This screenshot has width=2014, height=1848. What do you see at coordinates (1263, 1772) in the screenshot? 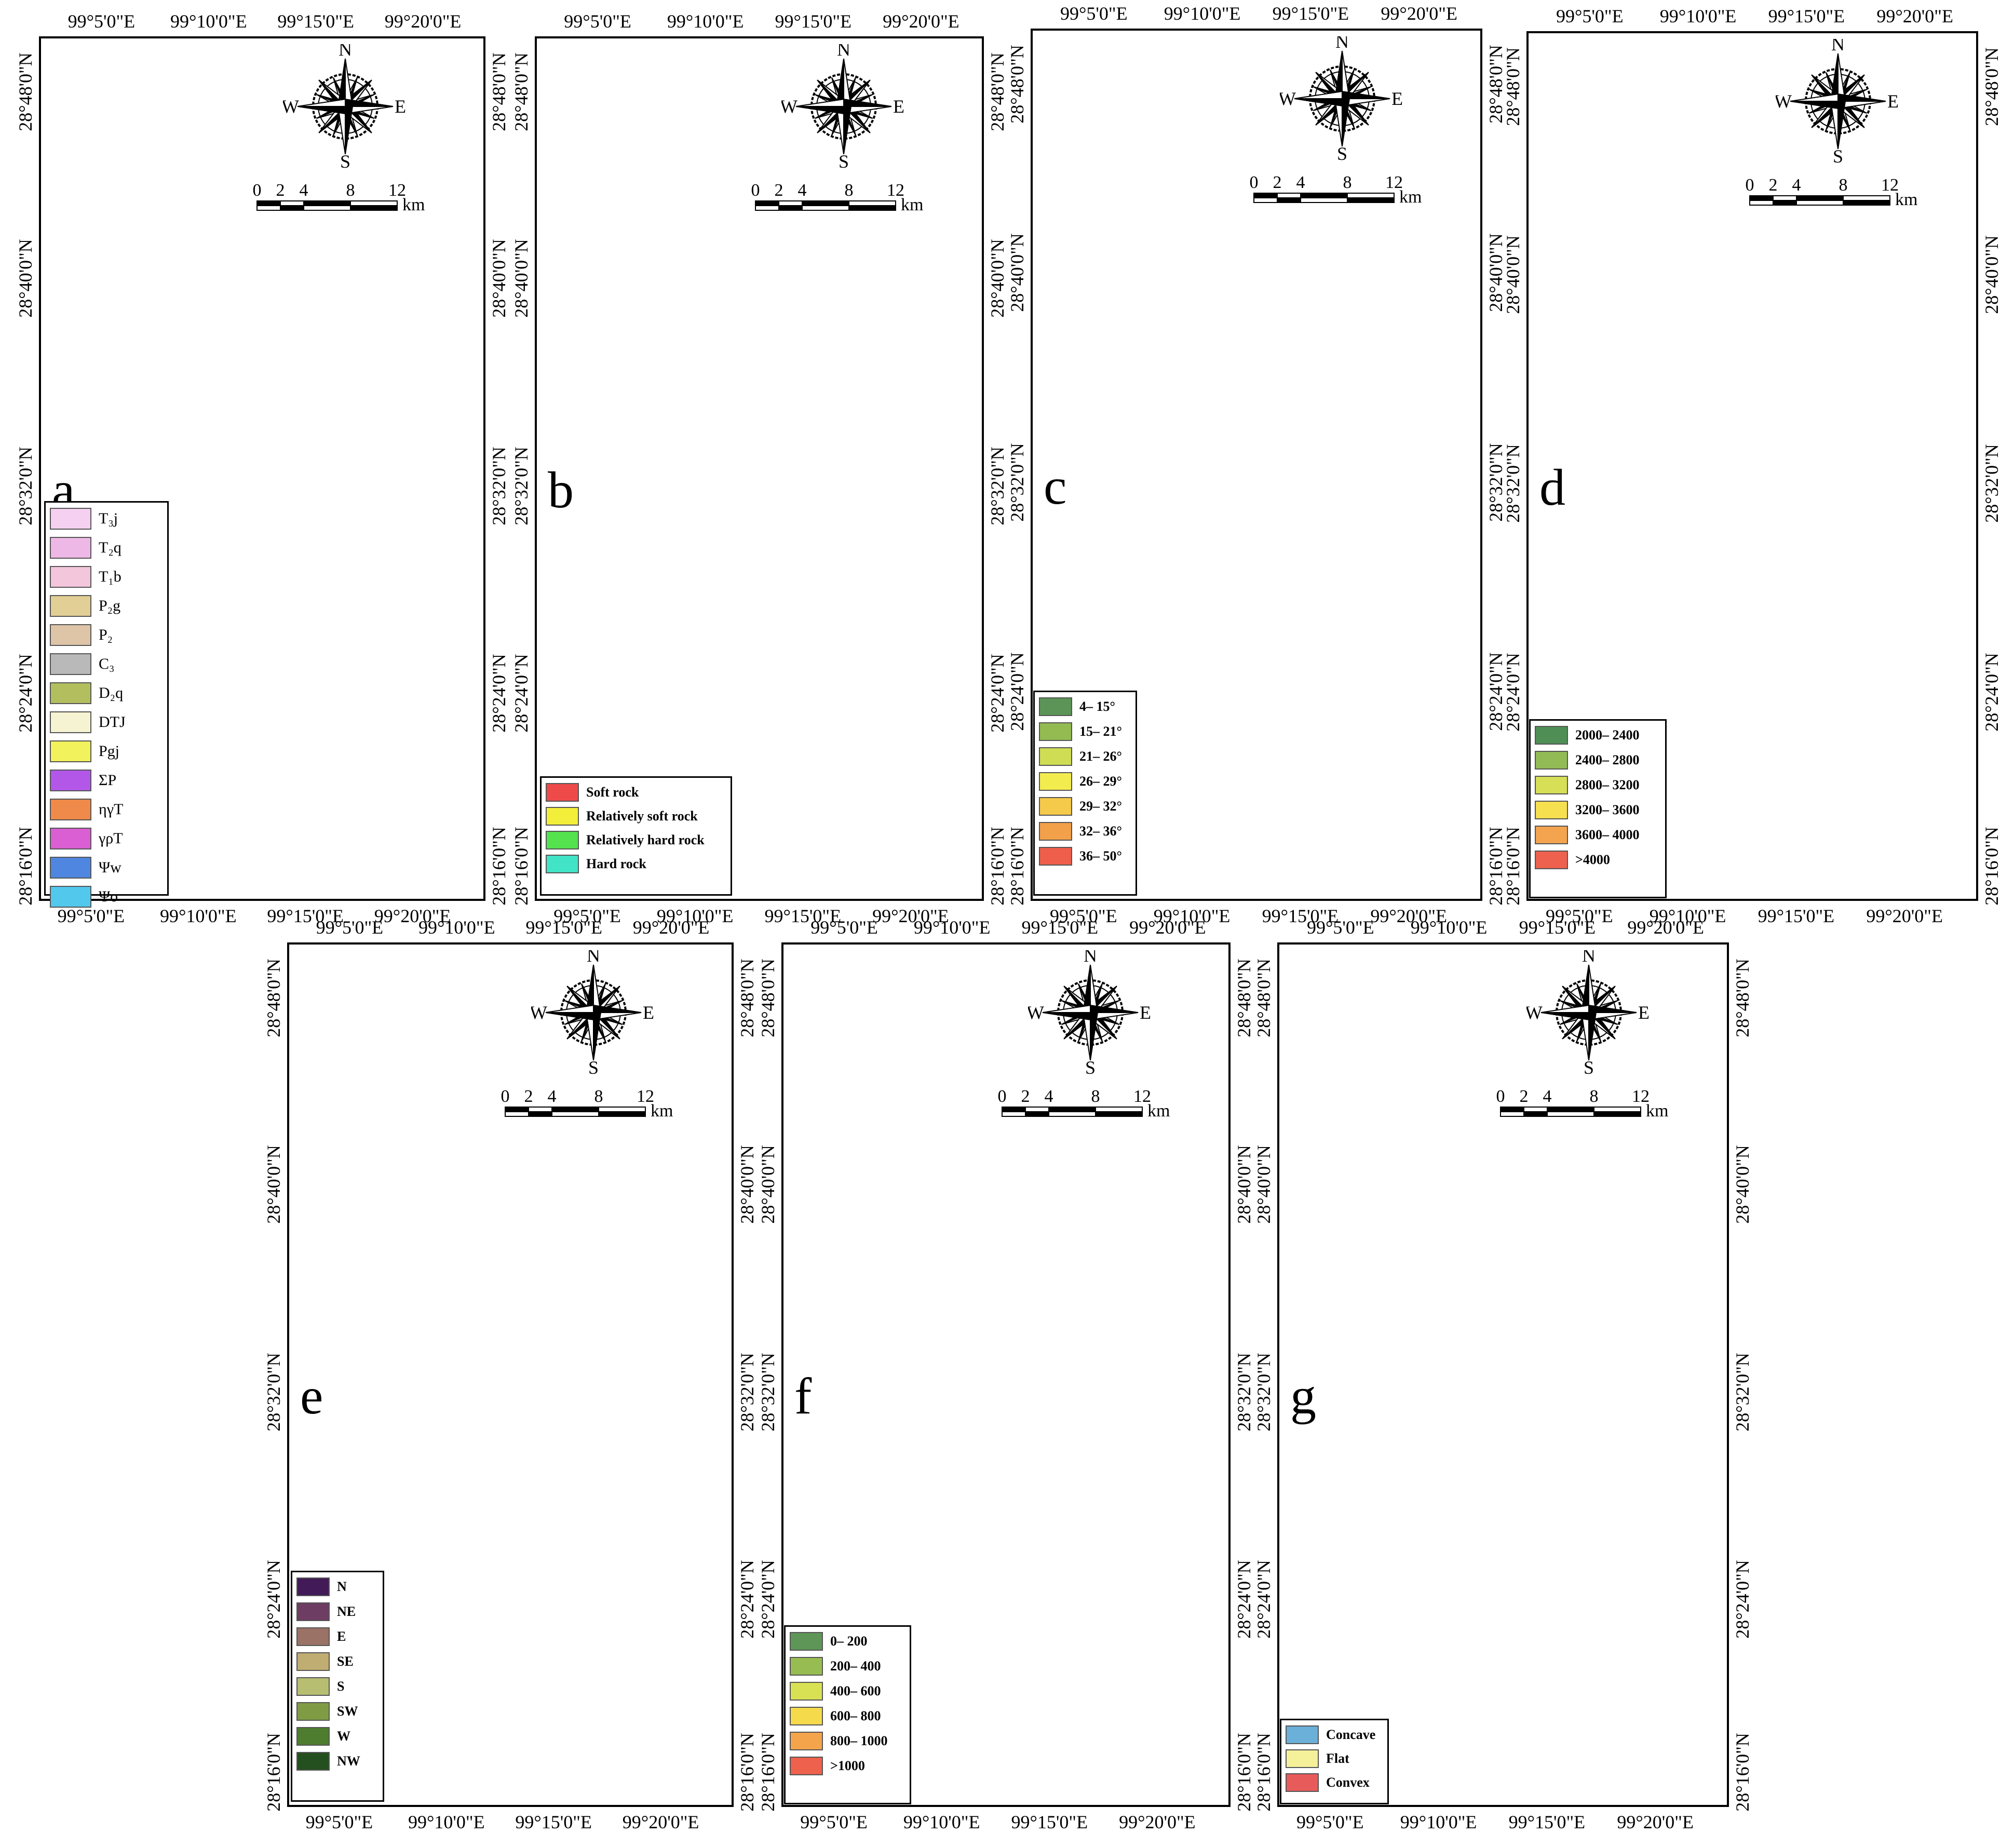
I see `latitude-label-left: 28°16'0"N` at bounding box center [1263, 1772].